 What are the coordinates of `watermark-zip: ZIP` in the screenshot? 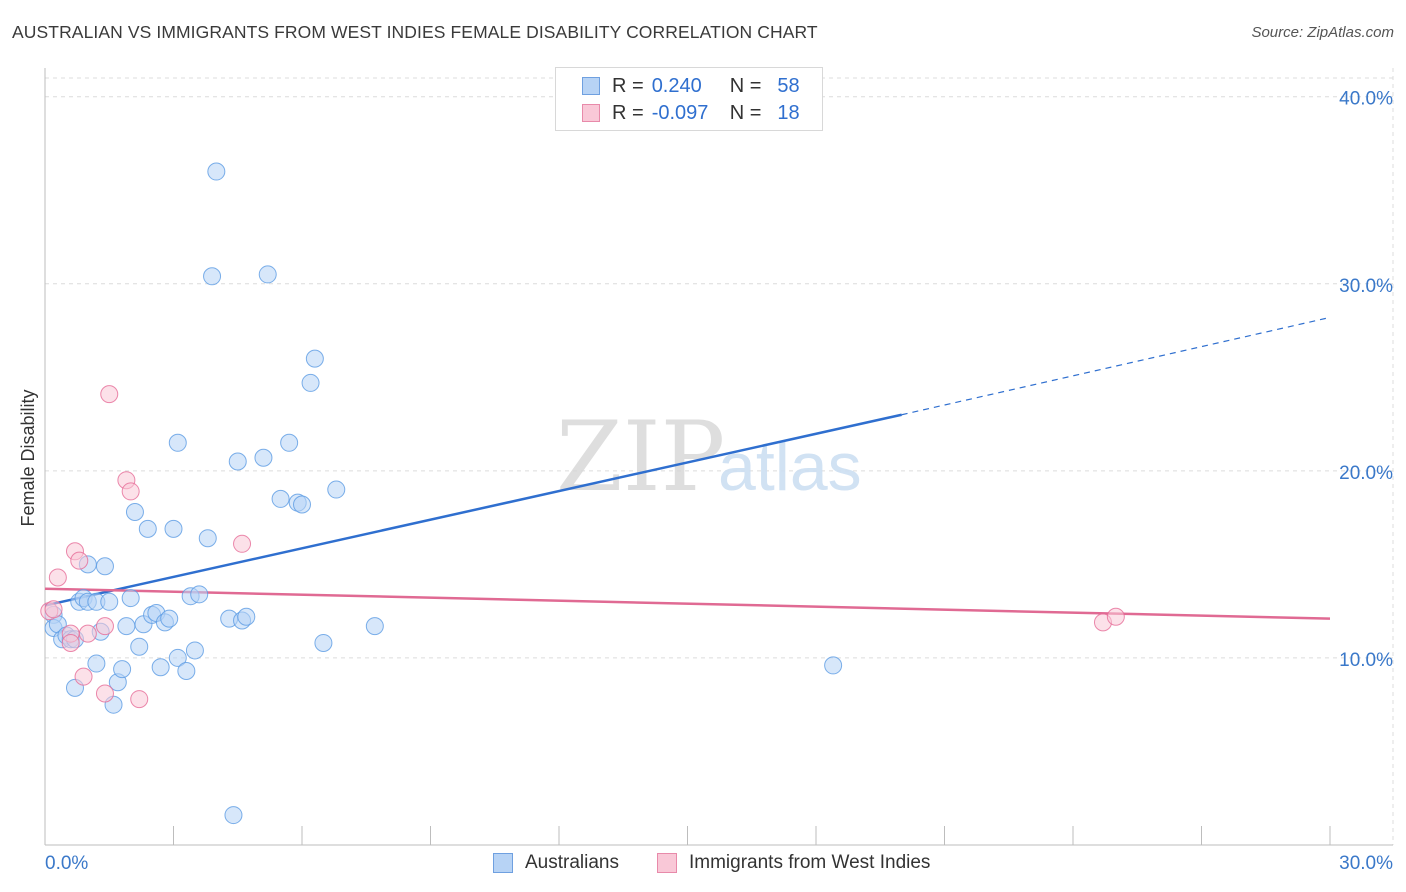 It's located at (640, 457).